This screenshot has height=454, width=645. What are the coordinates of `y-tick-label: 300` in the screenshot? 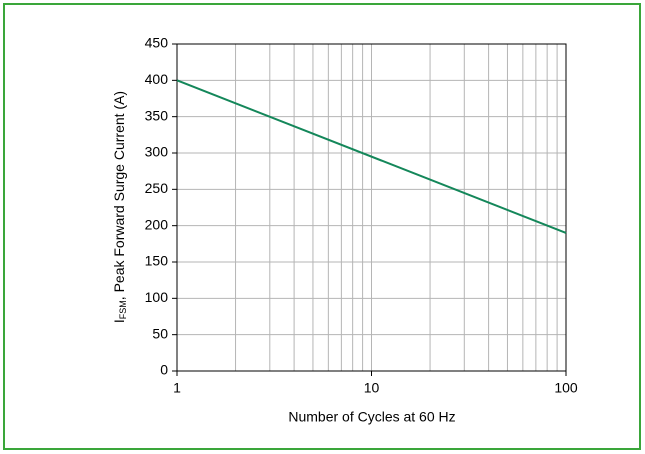 It's located at (157, 152).